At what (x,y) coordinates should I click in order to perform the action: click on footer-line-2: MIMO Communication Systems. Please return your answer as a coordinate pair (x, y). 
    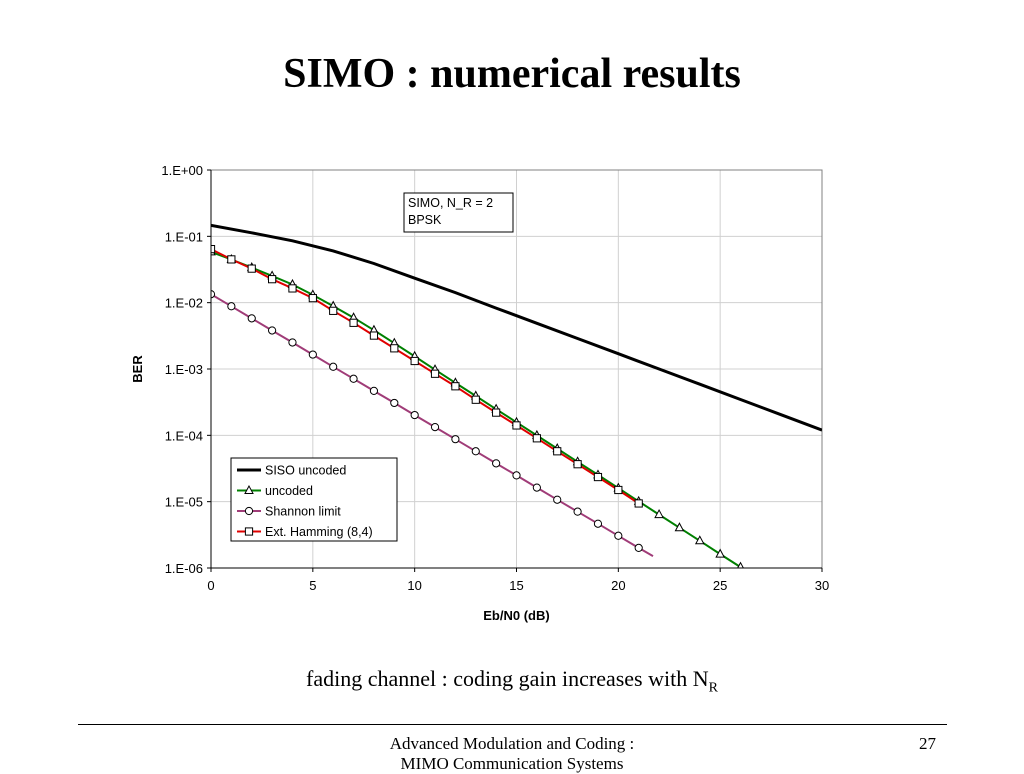
    Looking at the image, I should click on (512, 763).